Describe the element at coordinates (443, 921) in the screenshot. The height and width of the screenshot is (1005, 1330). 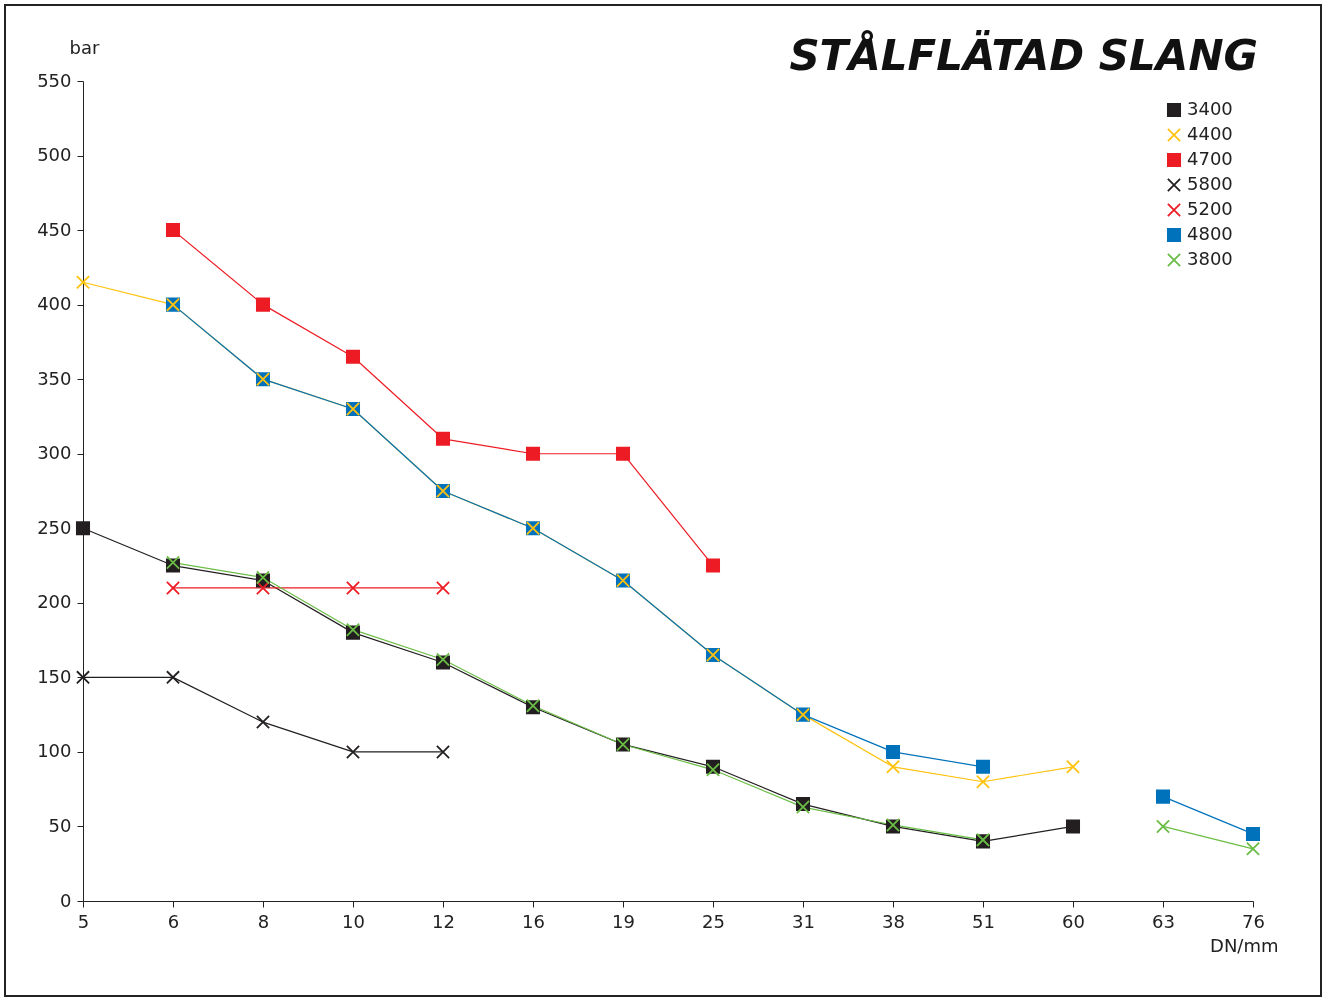
I see `x-tick-label: 12` at that location.